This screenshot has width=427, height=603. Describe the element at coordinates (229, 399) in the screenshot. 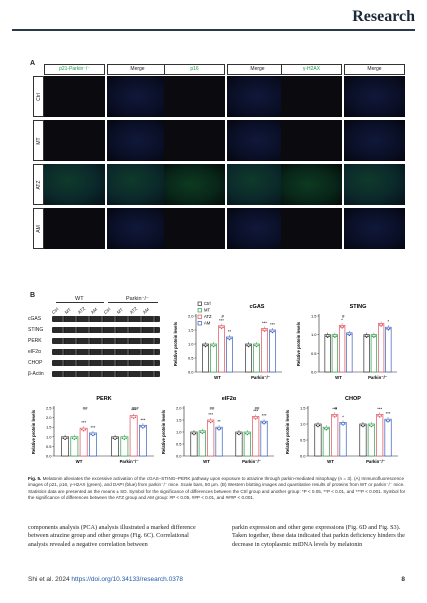

I see `chart-3-title: eIF2α` at that location.